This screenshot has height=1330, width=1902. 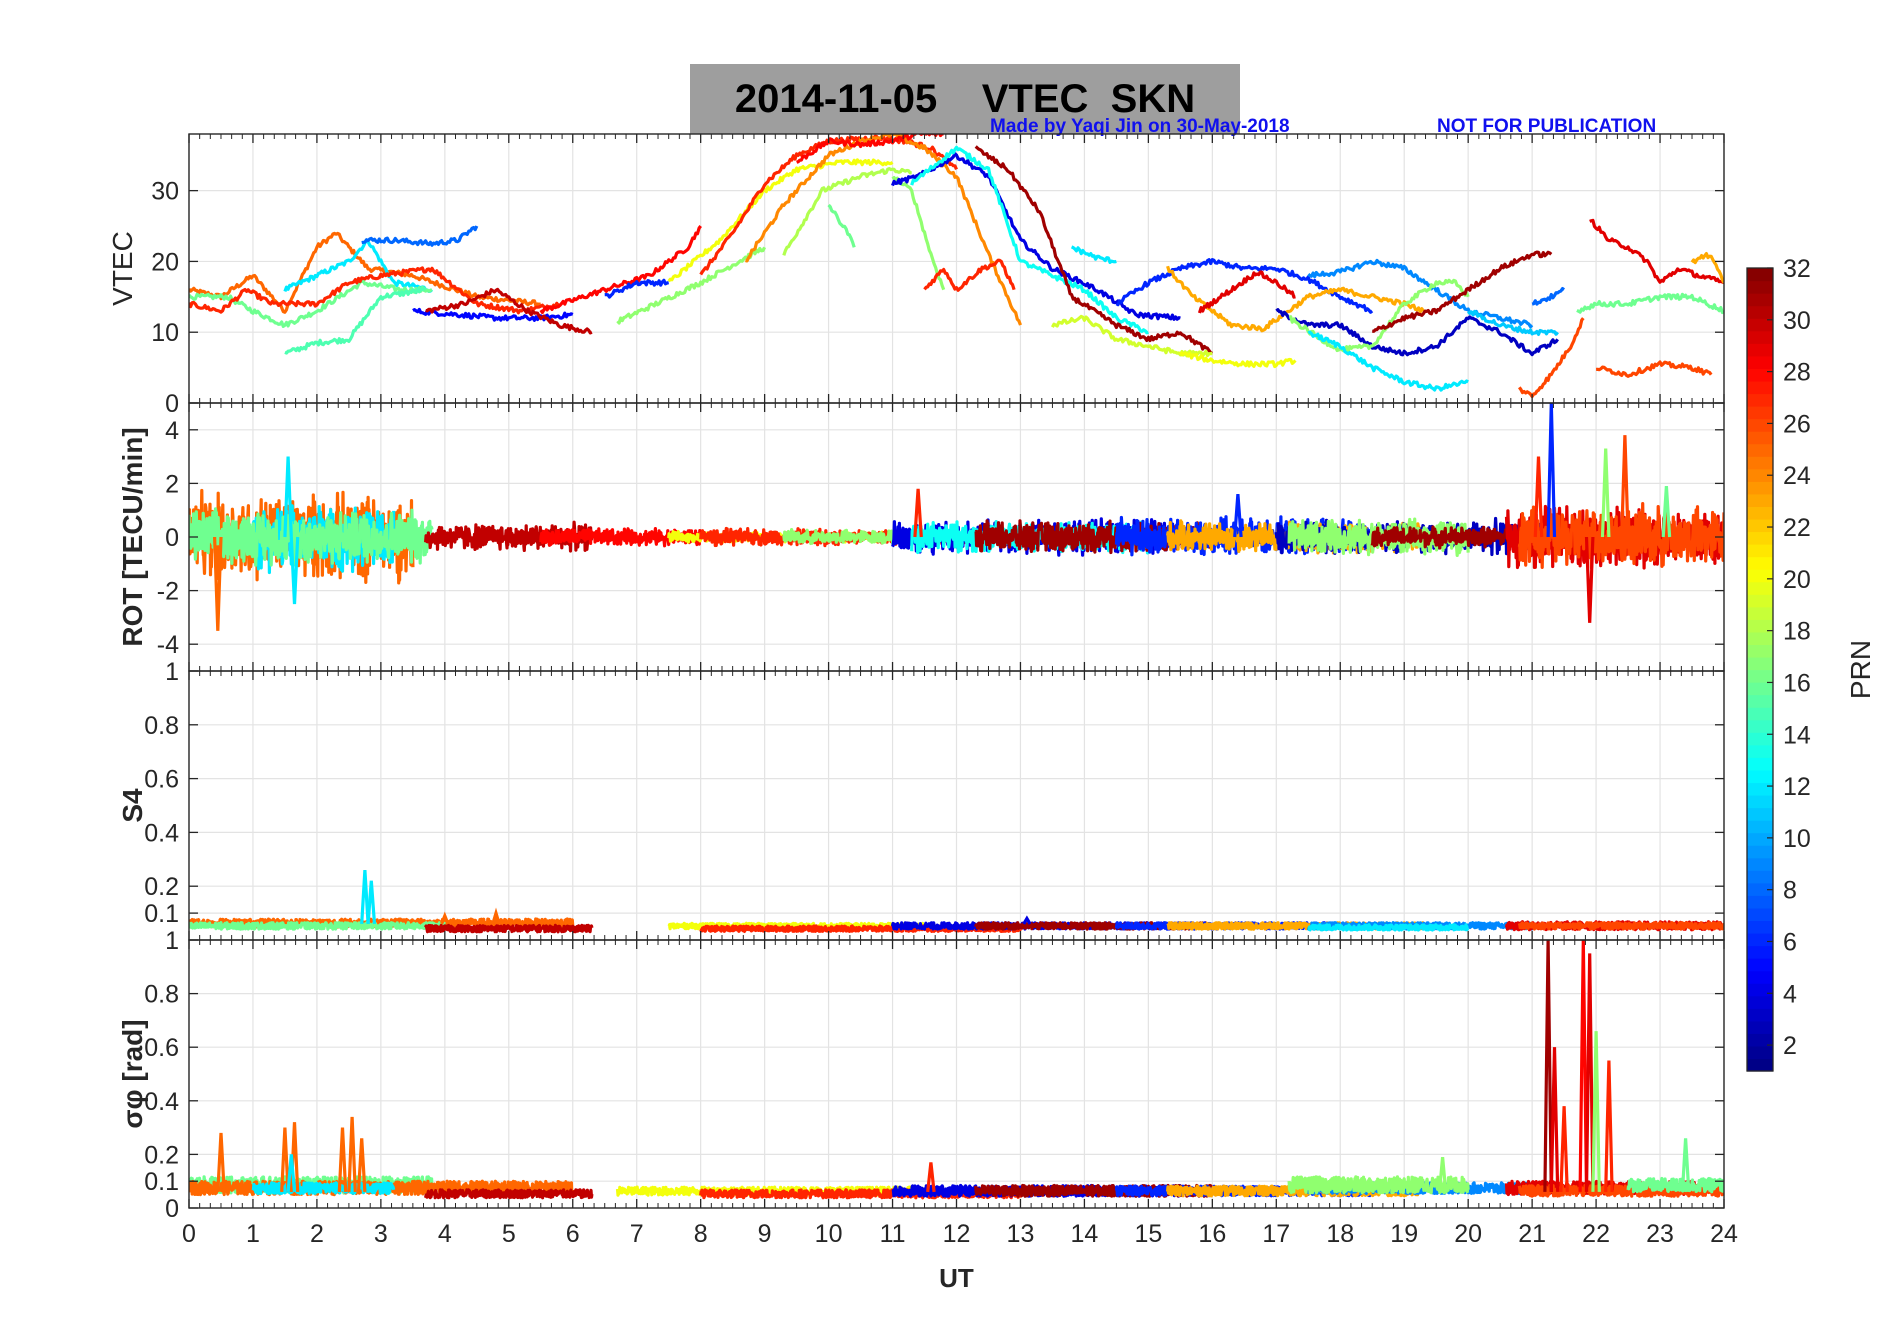 I want to click on y-tick-label: 20, so click(x=165, y=262).